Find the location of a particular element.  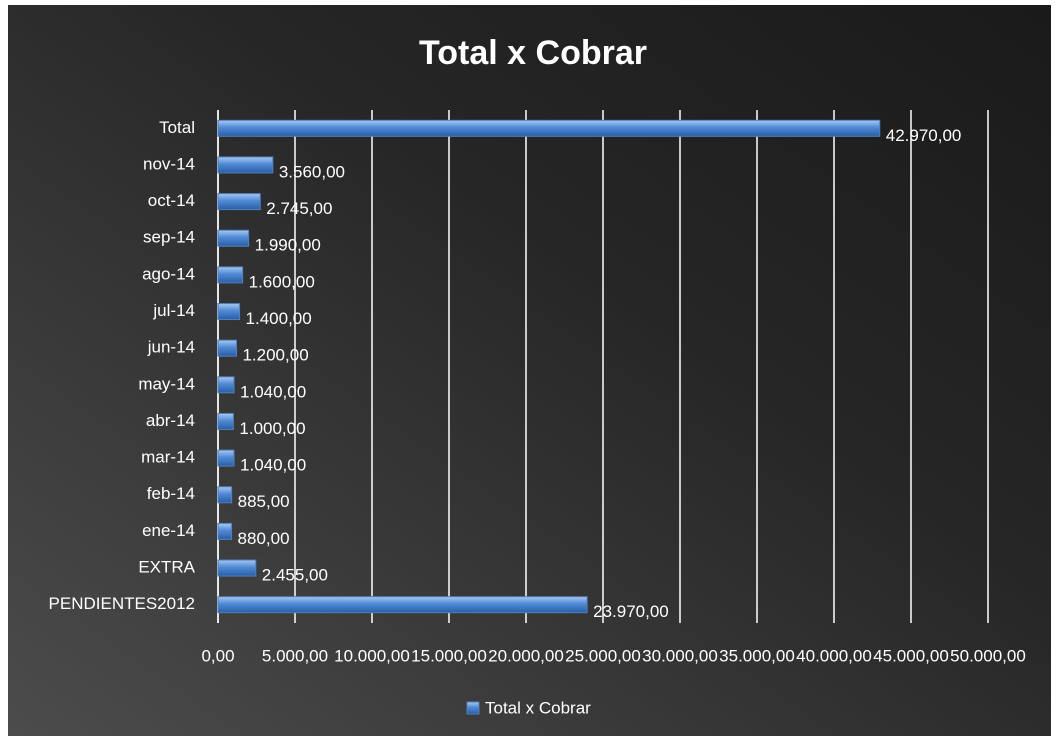

value-label: 1.600,00 is located at coordinates (282, 281).